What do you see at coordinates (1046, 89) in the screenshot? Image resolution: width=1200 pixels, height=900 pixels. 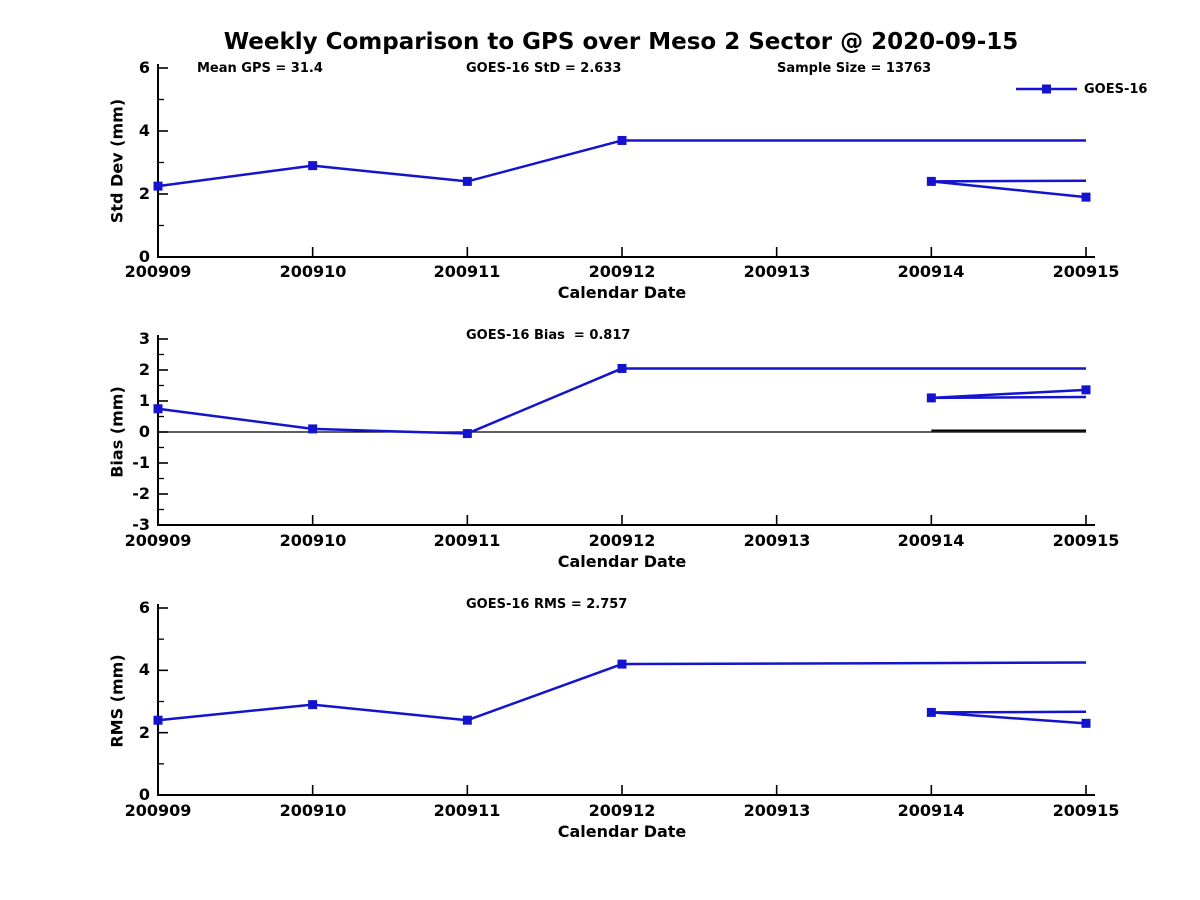 I see `legend-marker-sample` at bounding box center [1046, 89].